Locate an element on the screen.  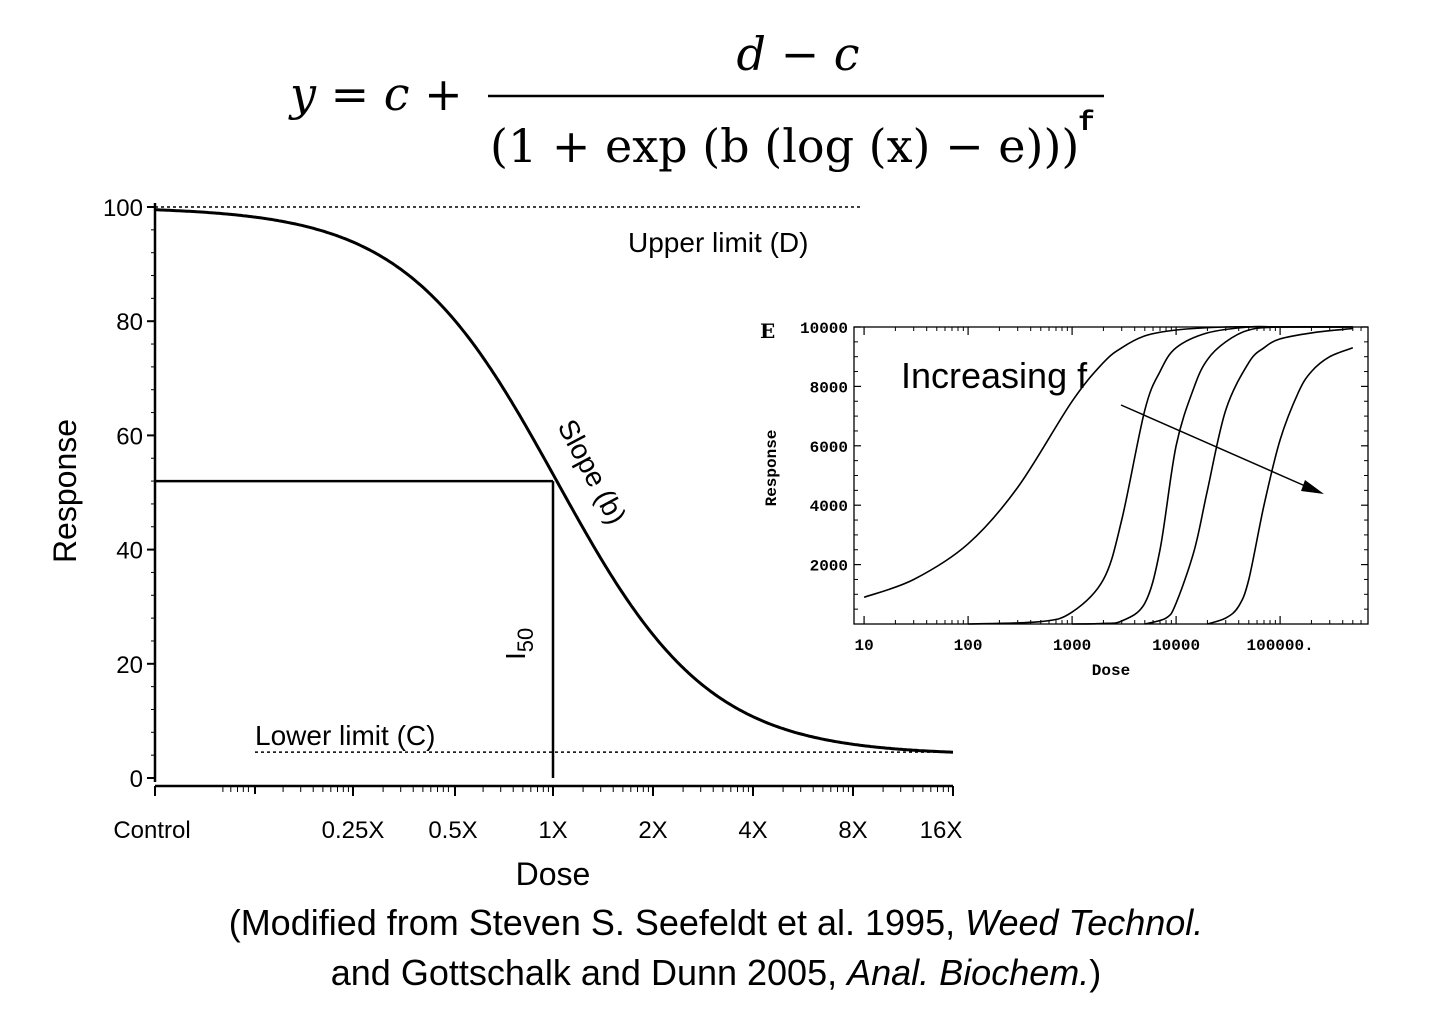
y-tick-label: 80 is located at coordinates (129, 322).